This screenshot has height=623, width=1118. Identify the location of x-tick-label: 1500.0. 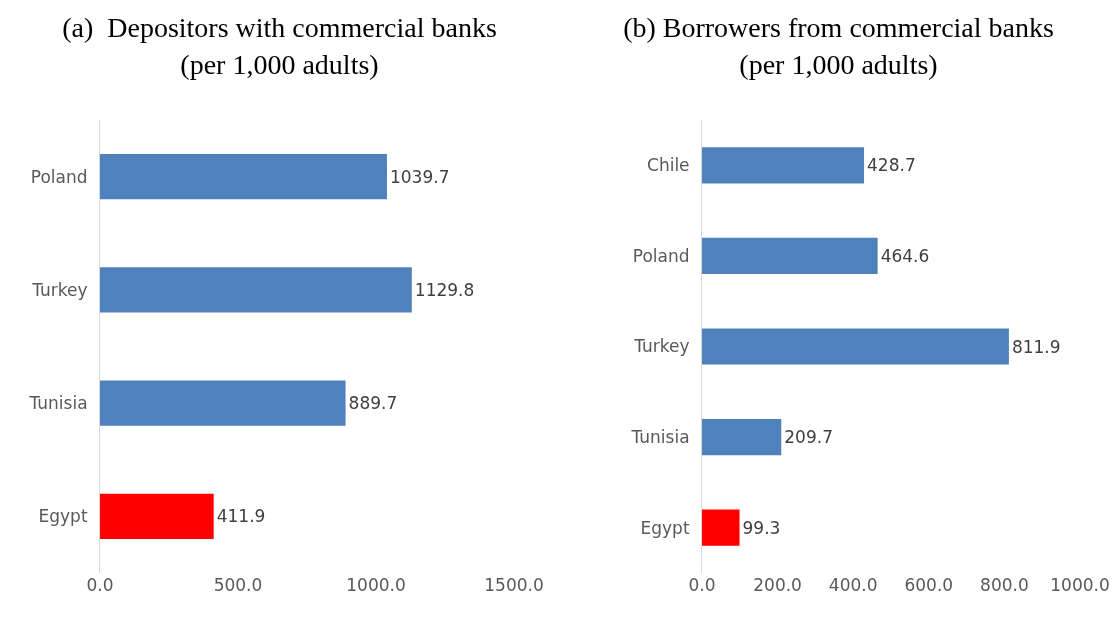
(514, 585).